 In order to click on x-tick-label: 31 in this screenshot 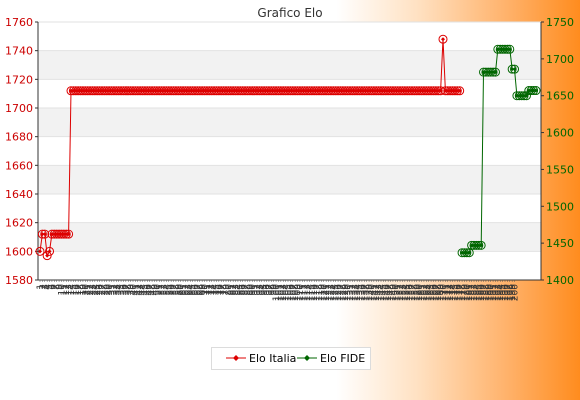, I will do `click(113, 289)`.